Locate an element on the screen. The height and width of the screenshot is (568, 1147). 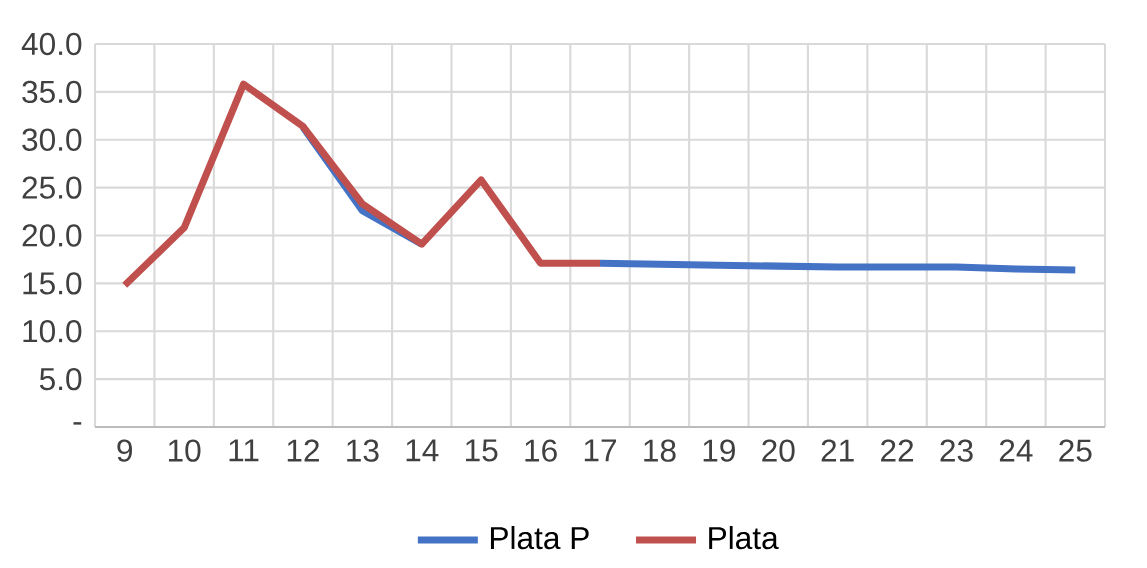
y-tick-label: 35.0 is located at coordinates (52, 91).